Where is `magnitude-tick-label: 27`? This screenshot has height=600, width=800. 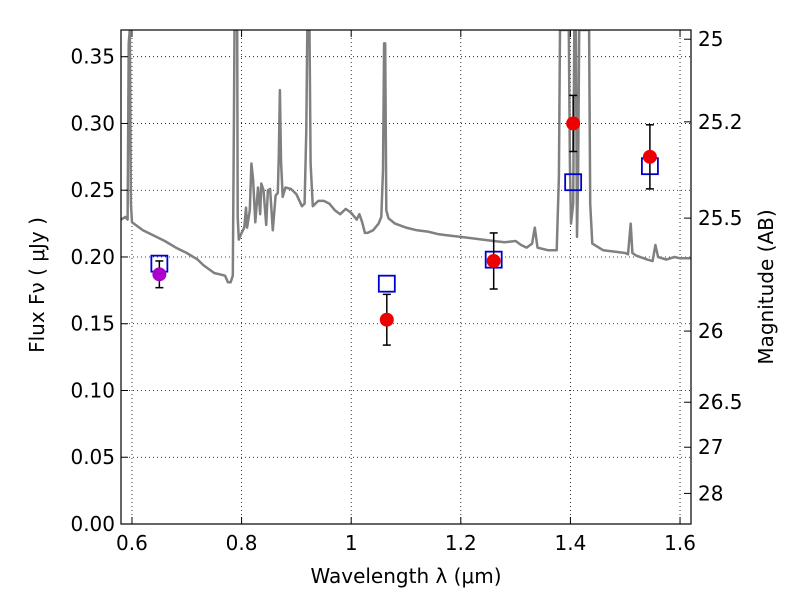
magnitude-tick-label: 27 is located at coordinates (710, 447).